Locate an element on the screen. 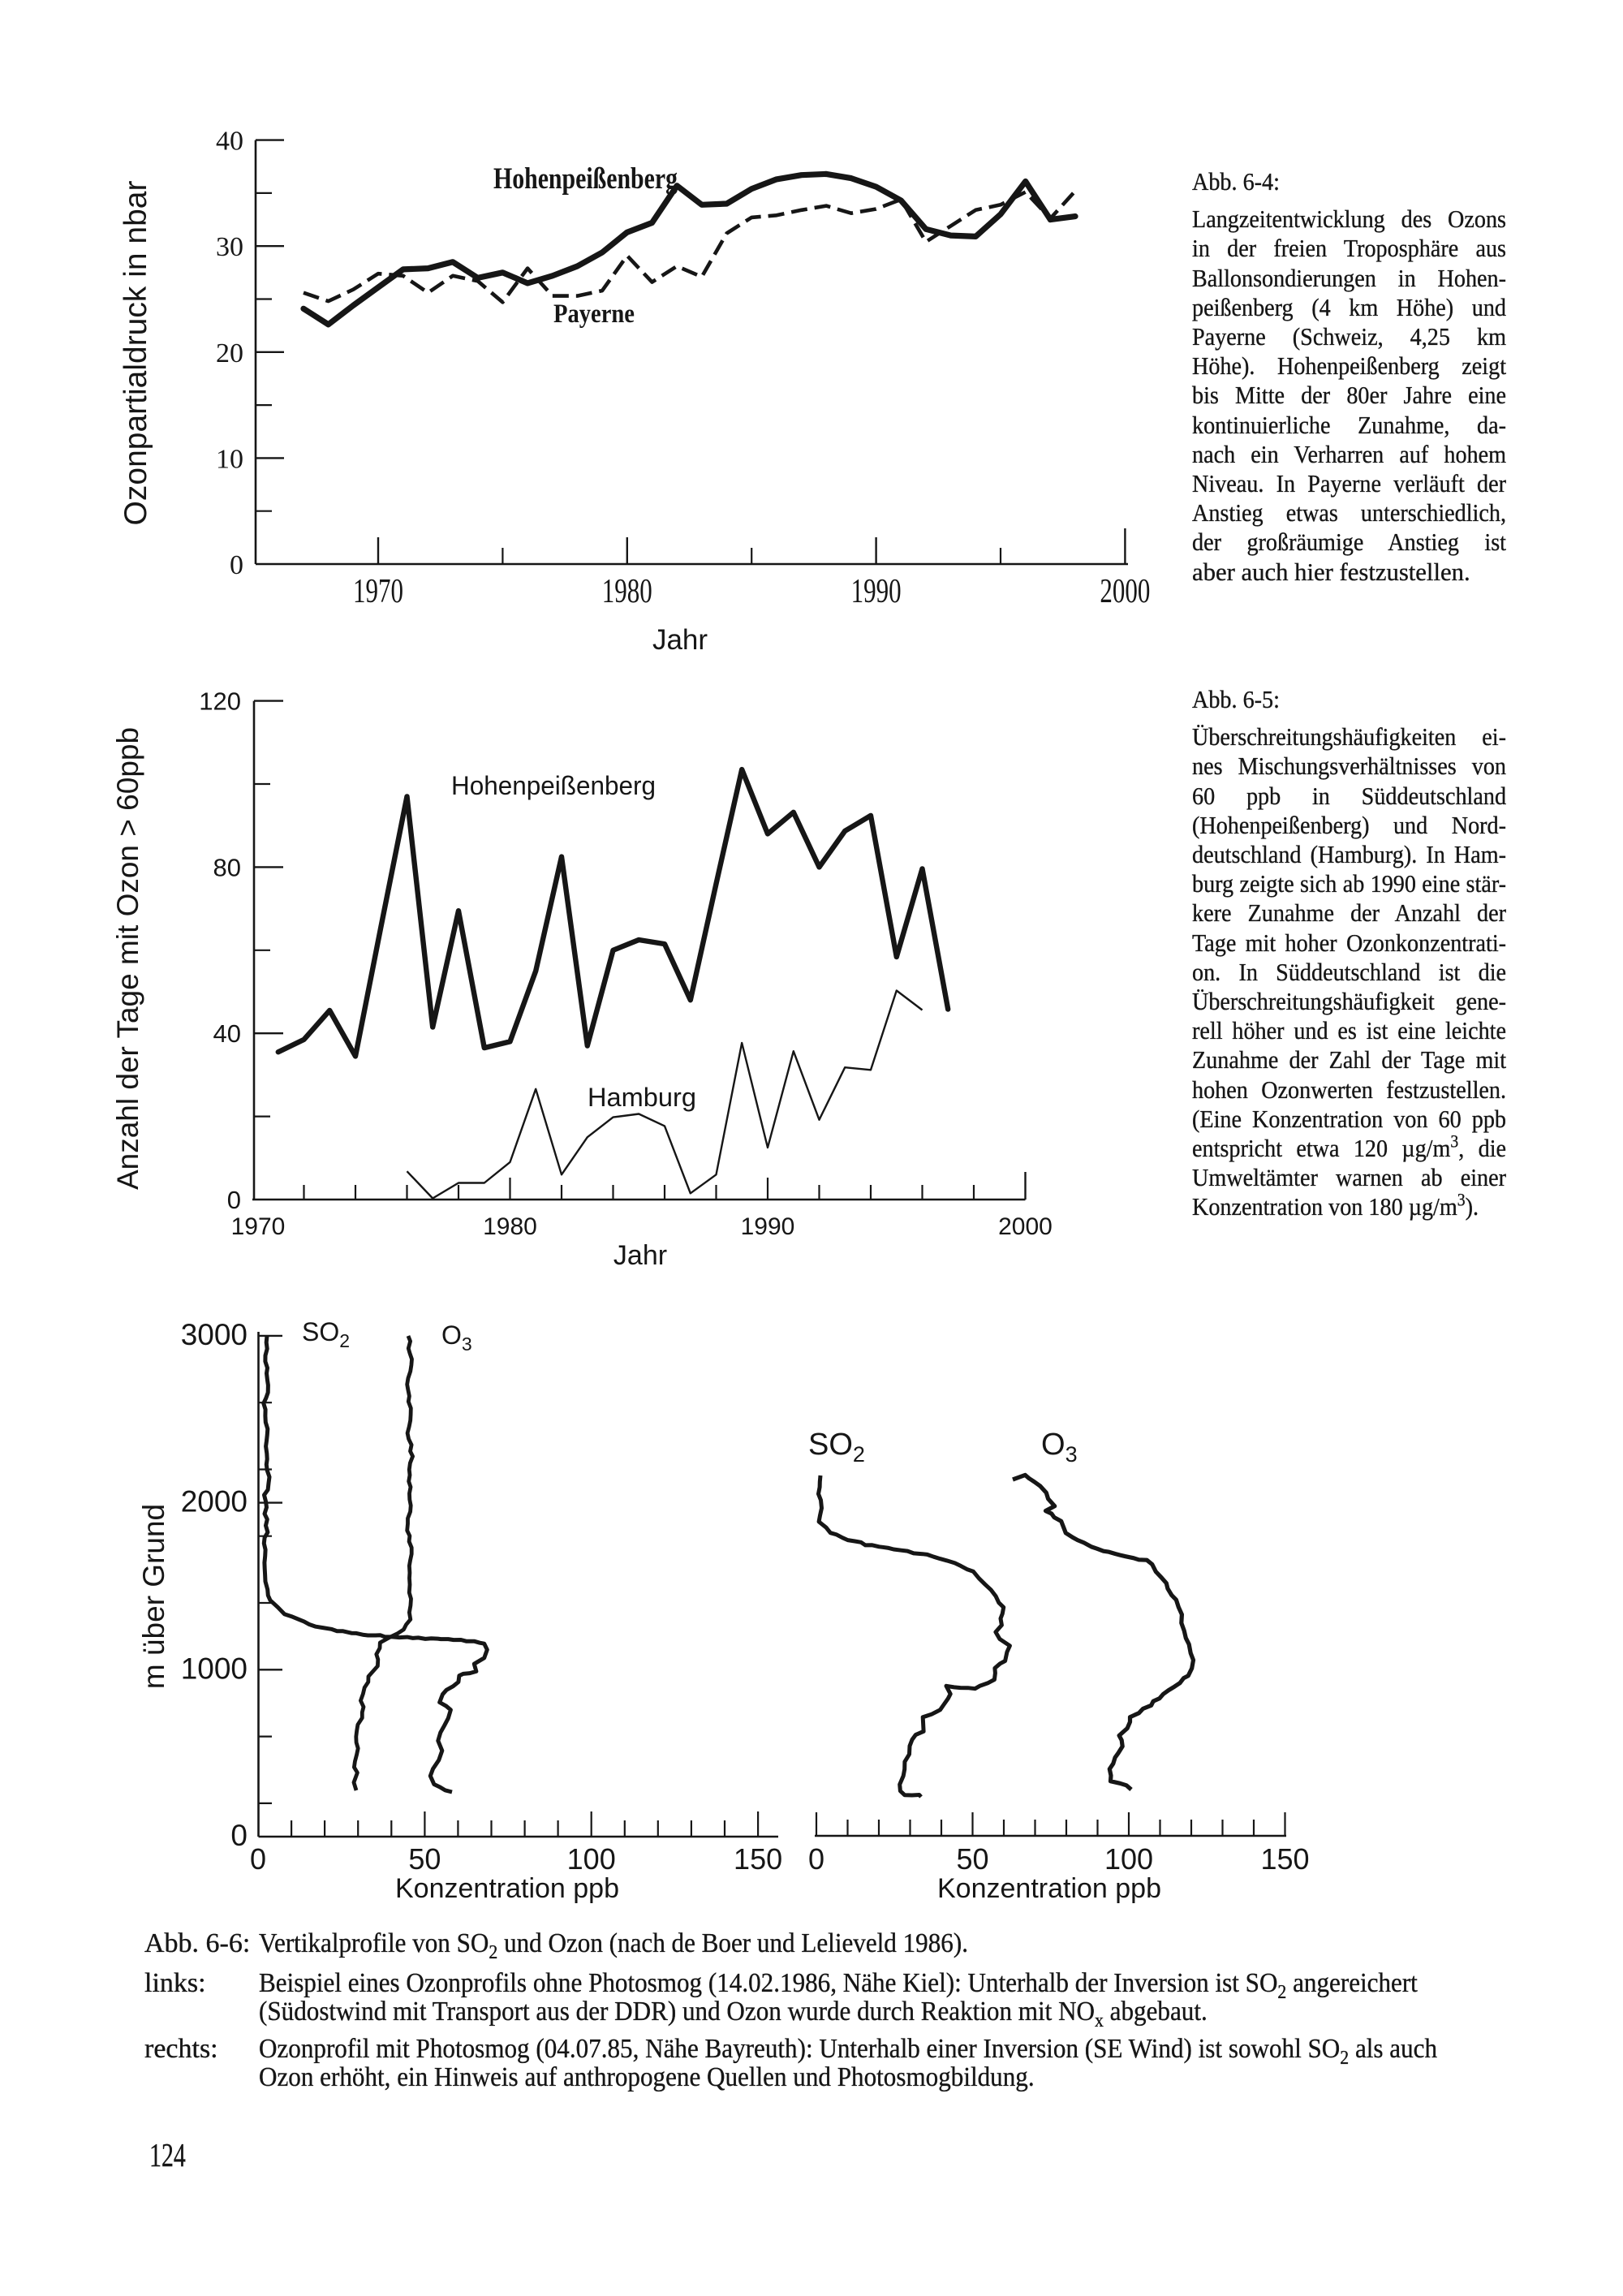 This screenshot has height=2296, width=1623. svg-text: 3000 is located at coordinates (214, 1334).